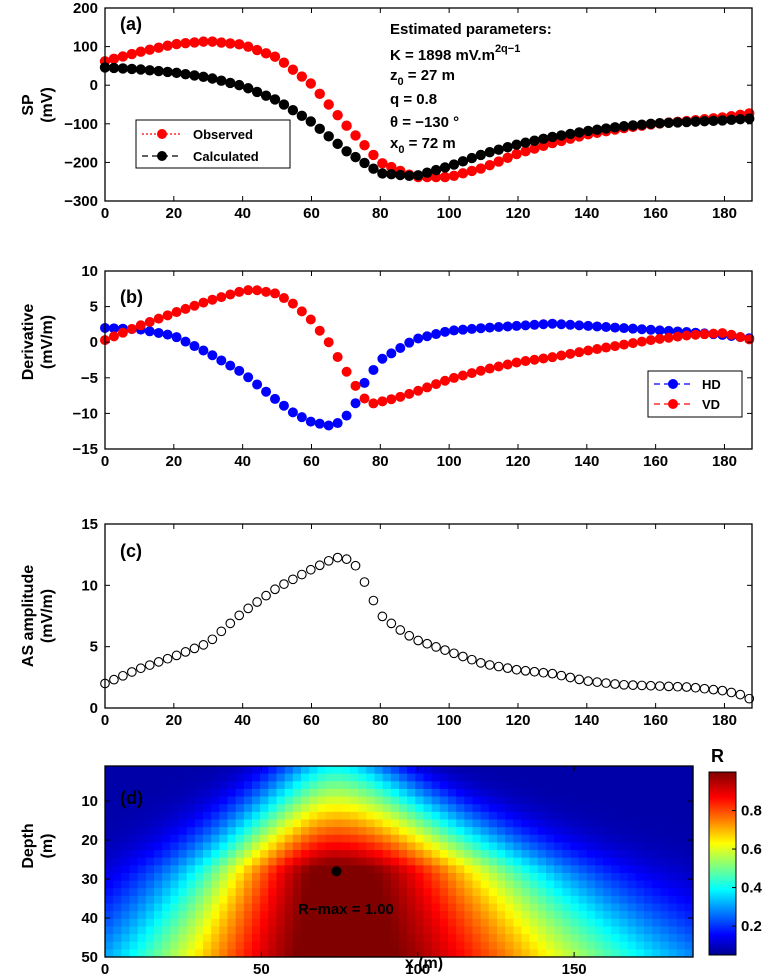  I want to click on x-tick-label: 60, so click(311, 213).